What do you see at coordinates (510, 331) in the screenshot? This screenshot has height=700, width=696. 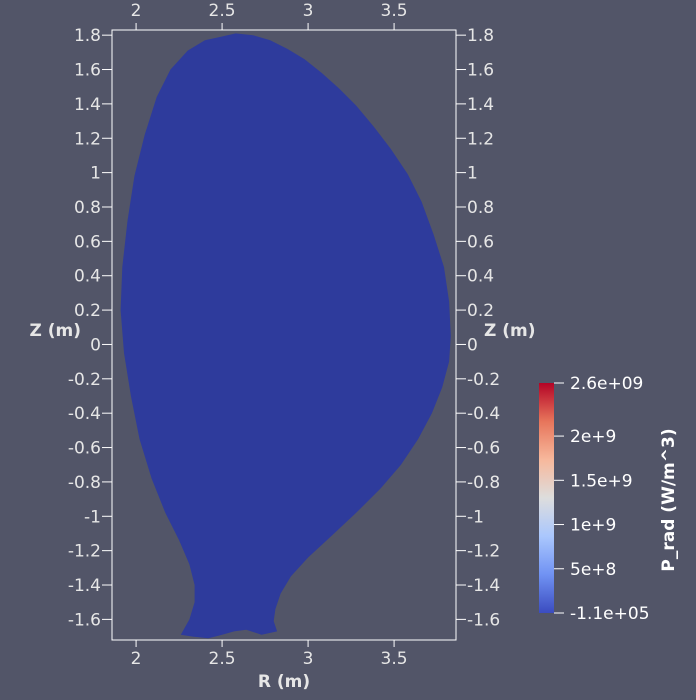 I see `y-axis-title-right: Z (m)` at bounding box center [510, 331].